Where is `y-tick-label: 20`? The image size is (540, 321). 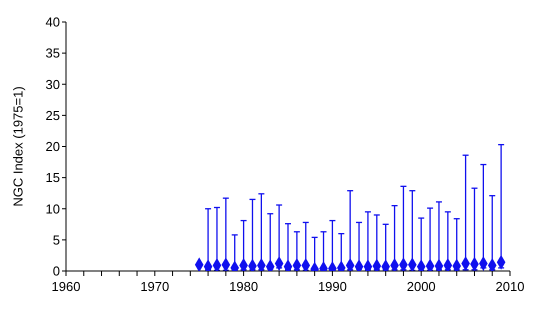 y-tick-label: 20 is located at coordinates (53, 146).